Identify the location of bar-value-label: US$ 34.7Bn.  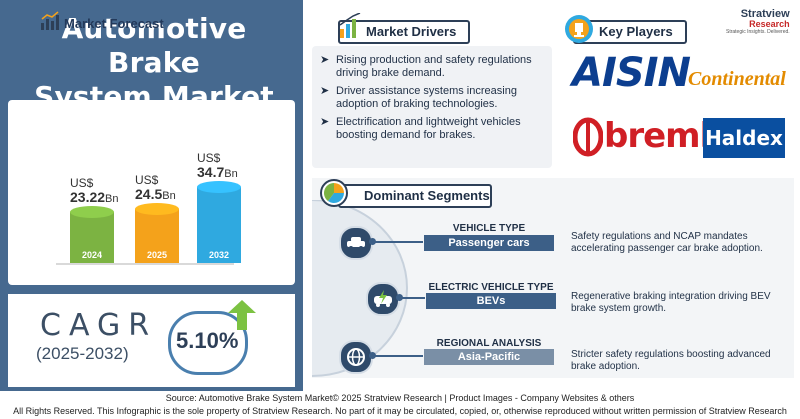
(237, 166).